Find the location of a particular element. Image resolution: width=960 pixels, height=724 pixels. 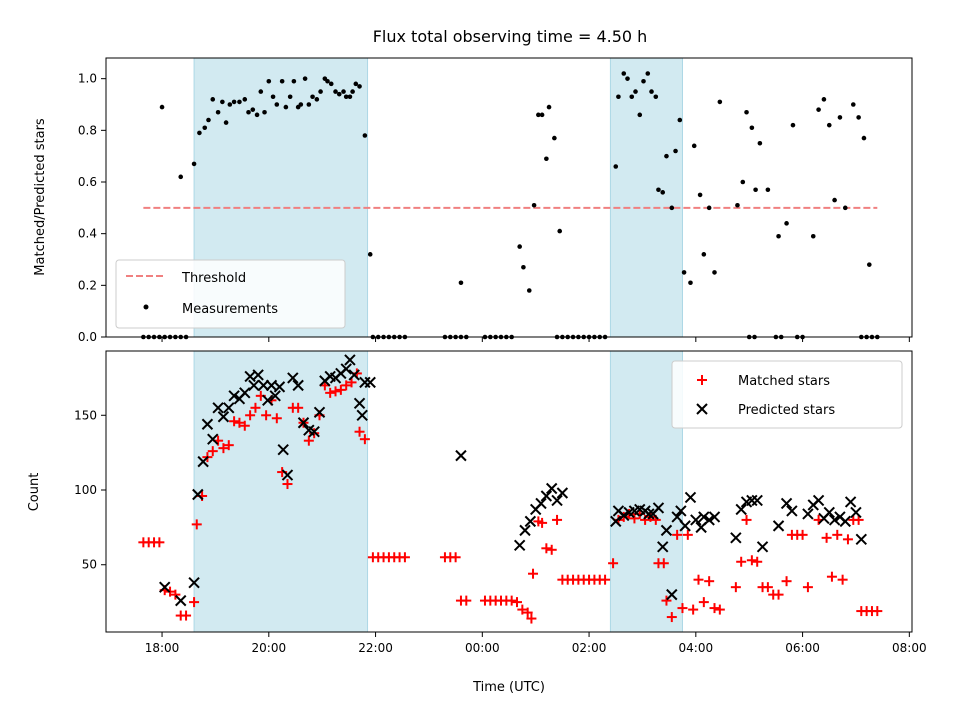

top-legend: Threshold Measurements is located at coordinates (230, 294).